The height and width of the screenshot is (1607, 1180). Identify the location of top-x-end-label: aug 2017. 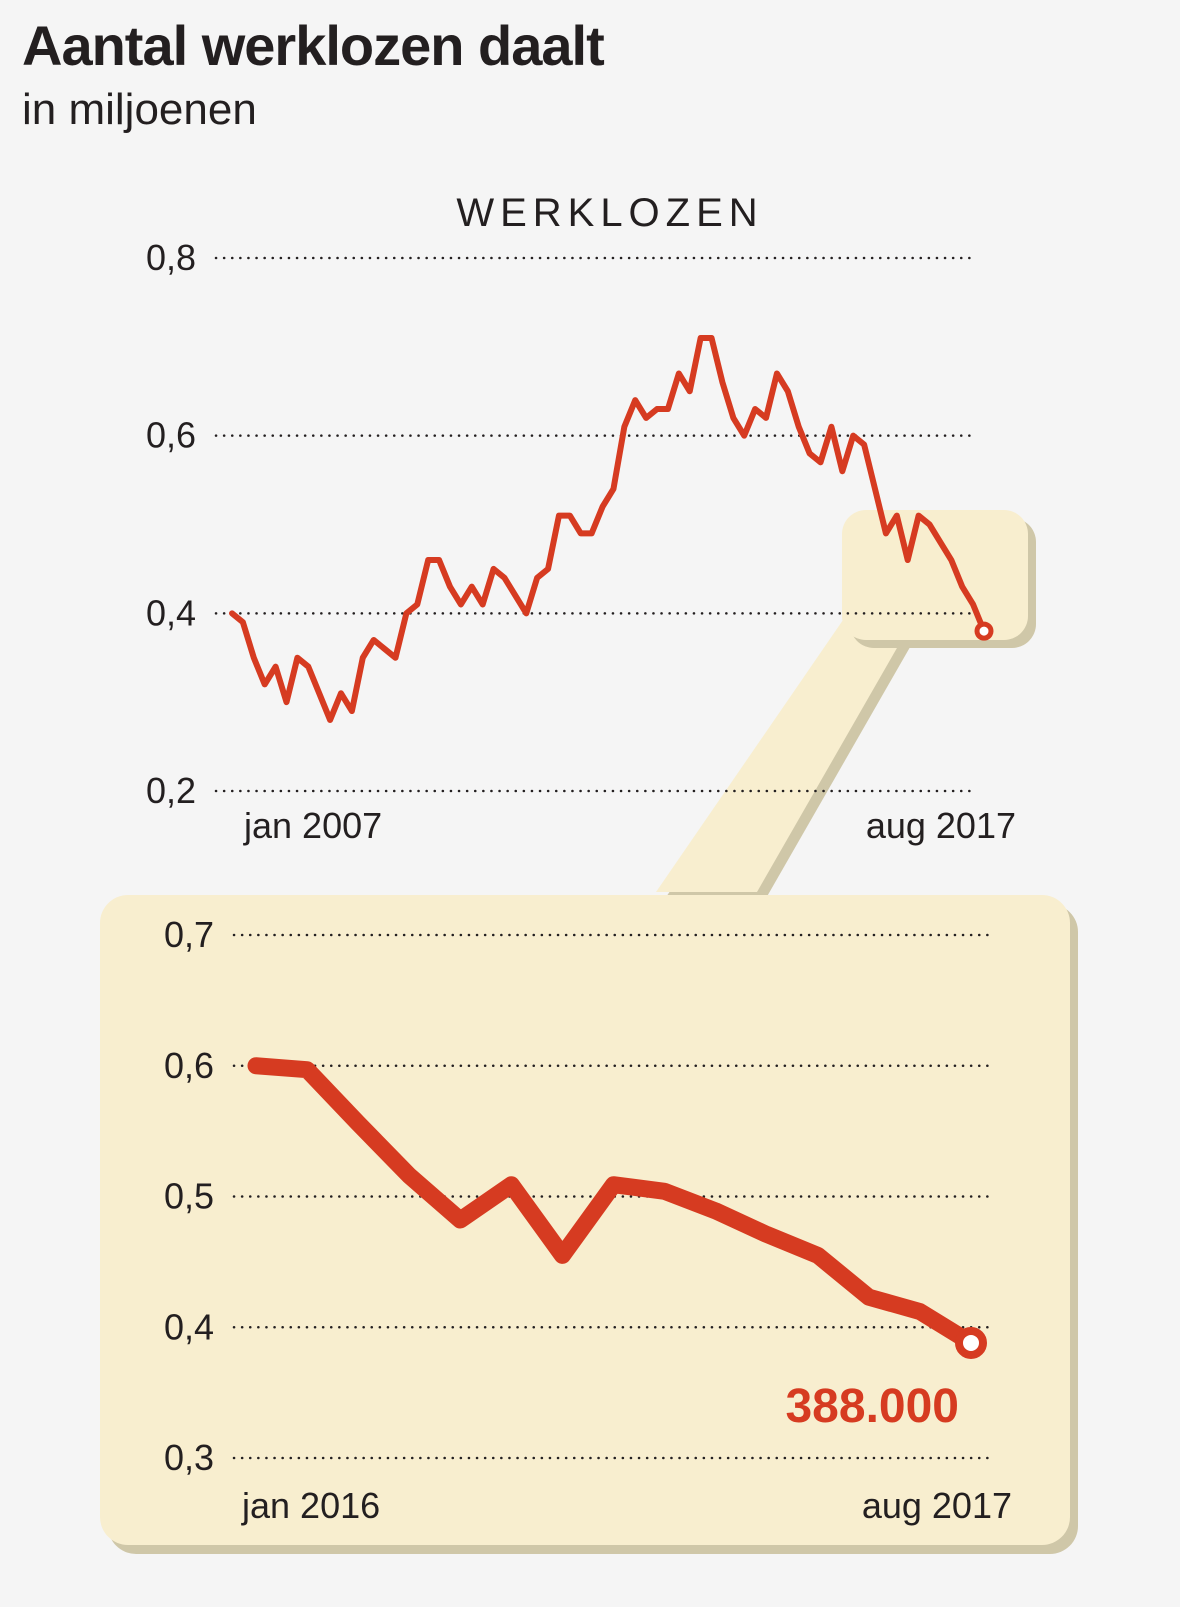
(941, 825).